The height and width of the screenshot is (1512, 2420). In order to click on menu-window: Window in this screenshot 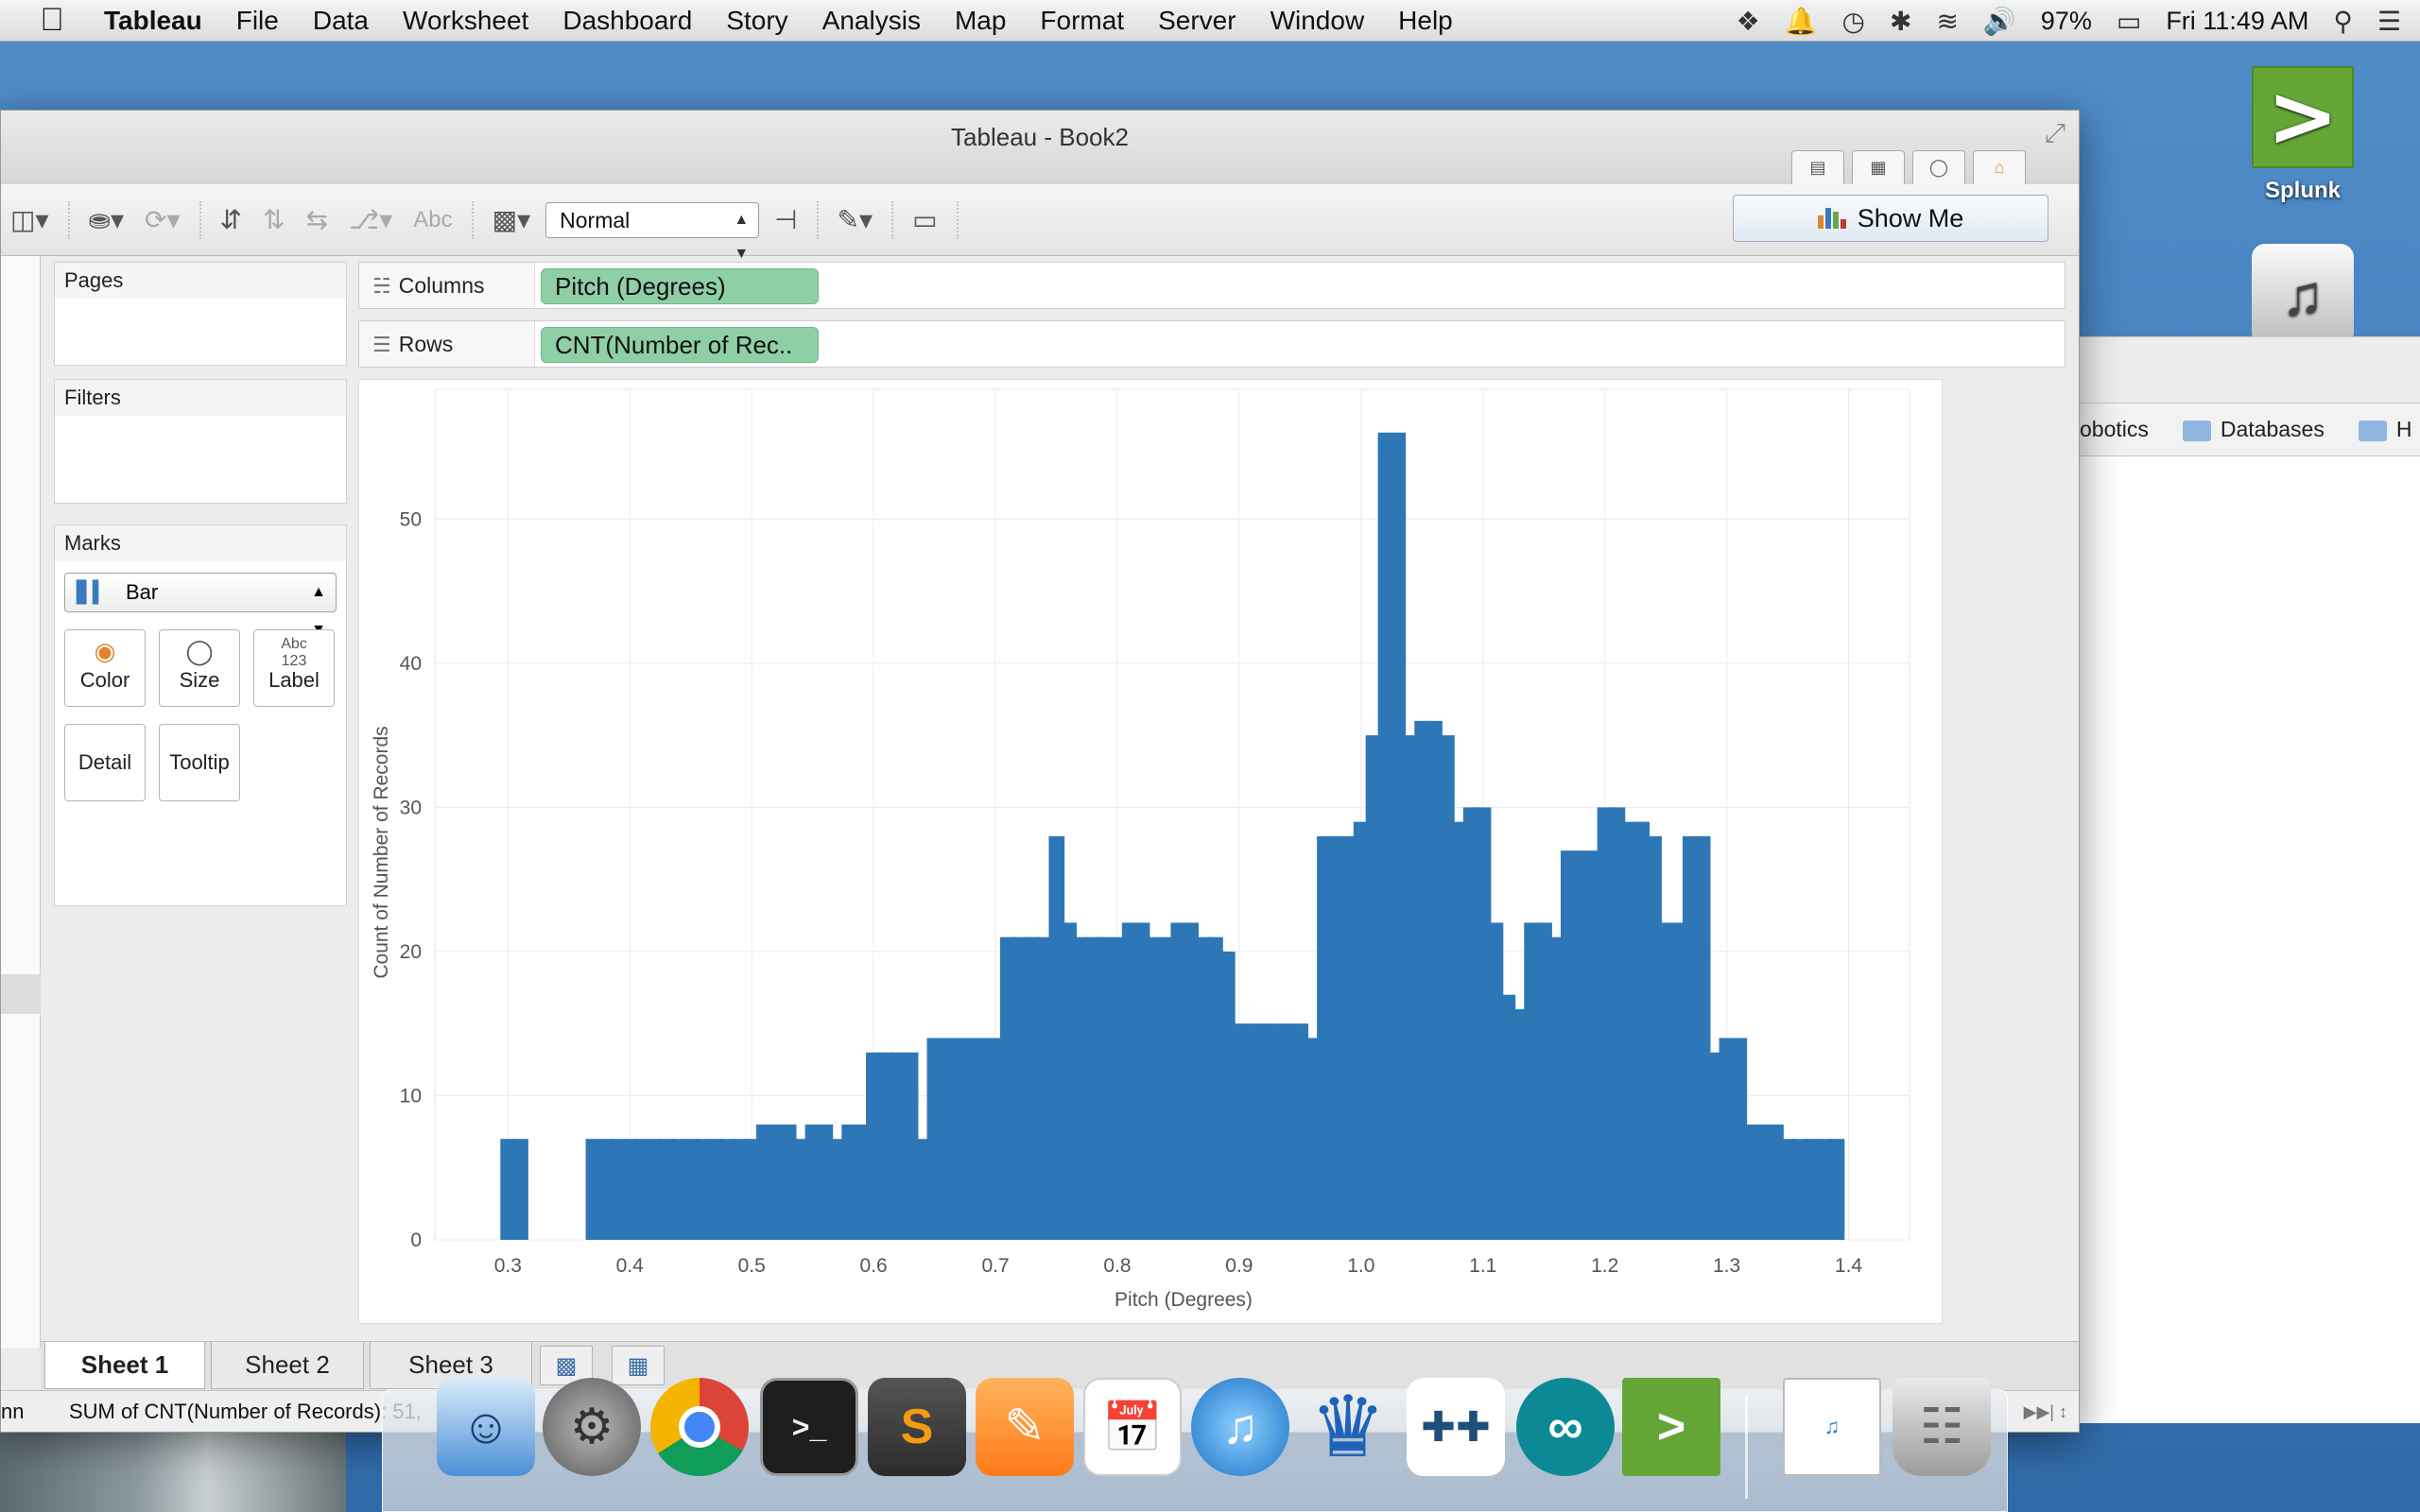, I will do `click(1317, 20)`.